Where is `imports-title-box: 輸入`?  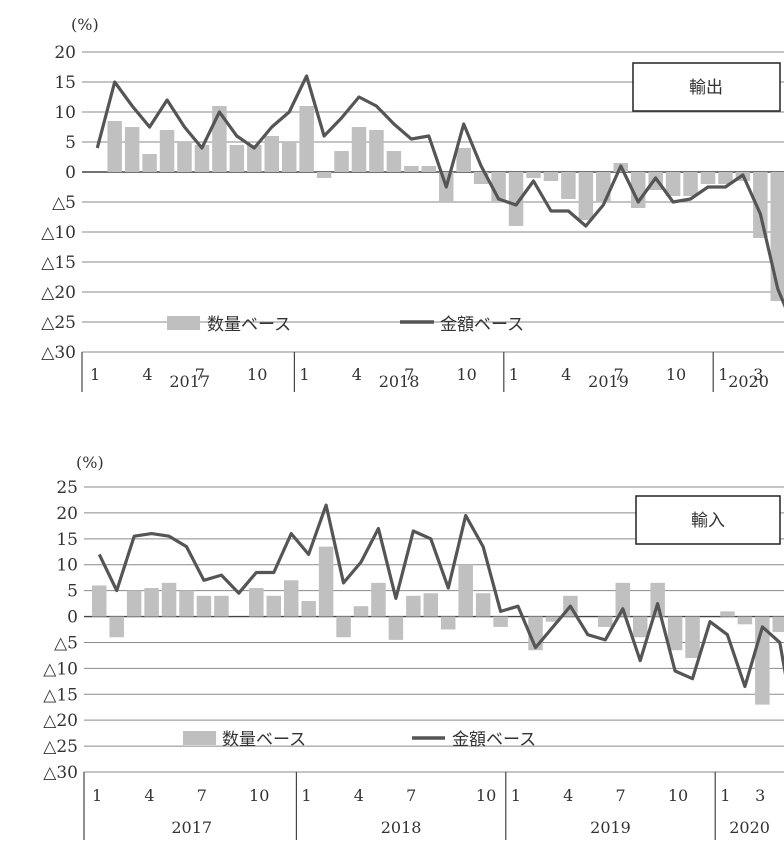
imports-title-box: 輸入 is located at coordinates (708, 520).